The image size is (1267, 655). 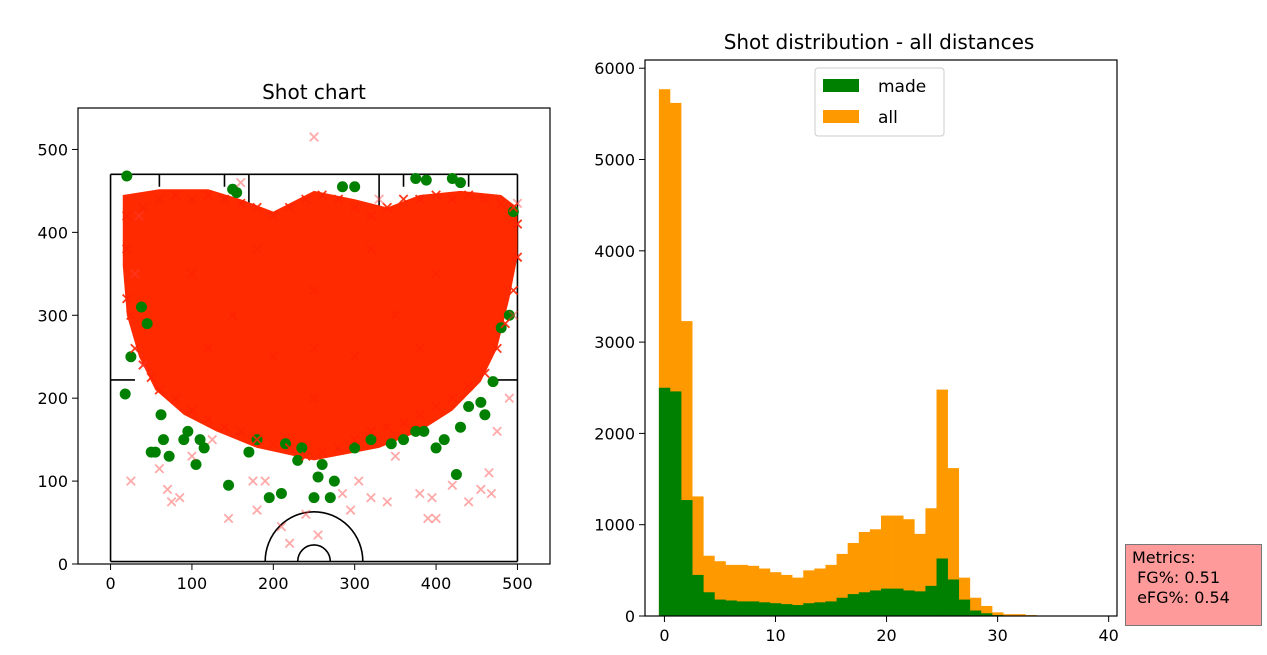 I want to click on x-tick-label: 30, so click(x=997, y=635).